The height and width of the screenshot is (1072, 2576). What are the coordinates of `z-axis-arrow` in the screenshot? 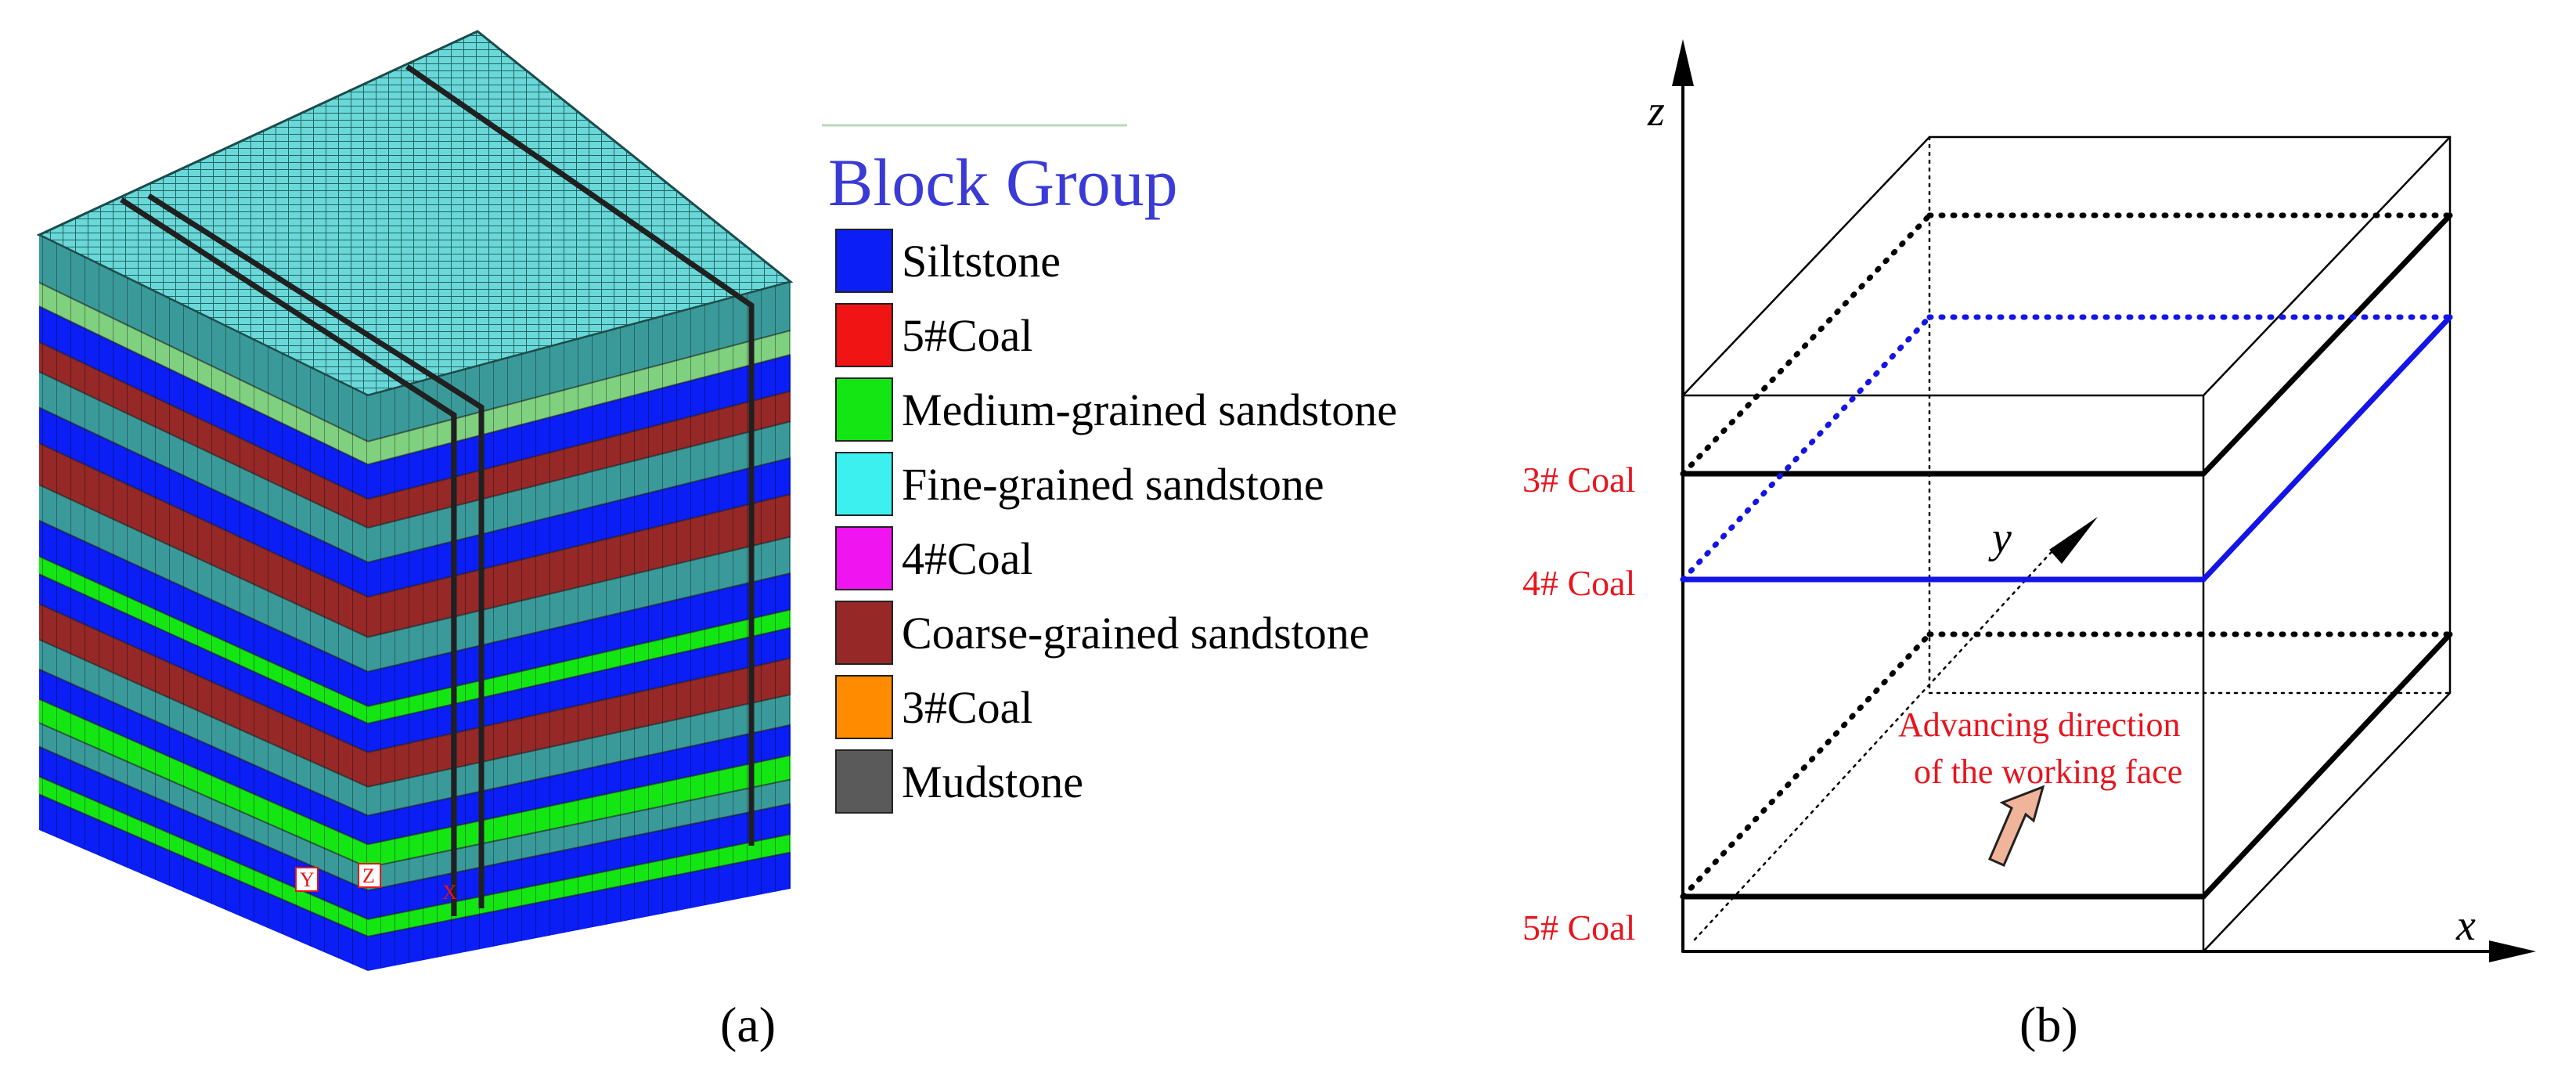 It's located at (1683, 62).